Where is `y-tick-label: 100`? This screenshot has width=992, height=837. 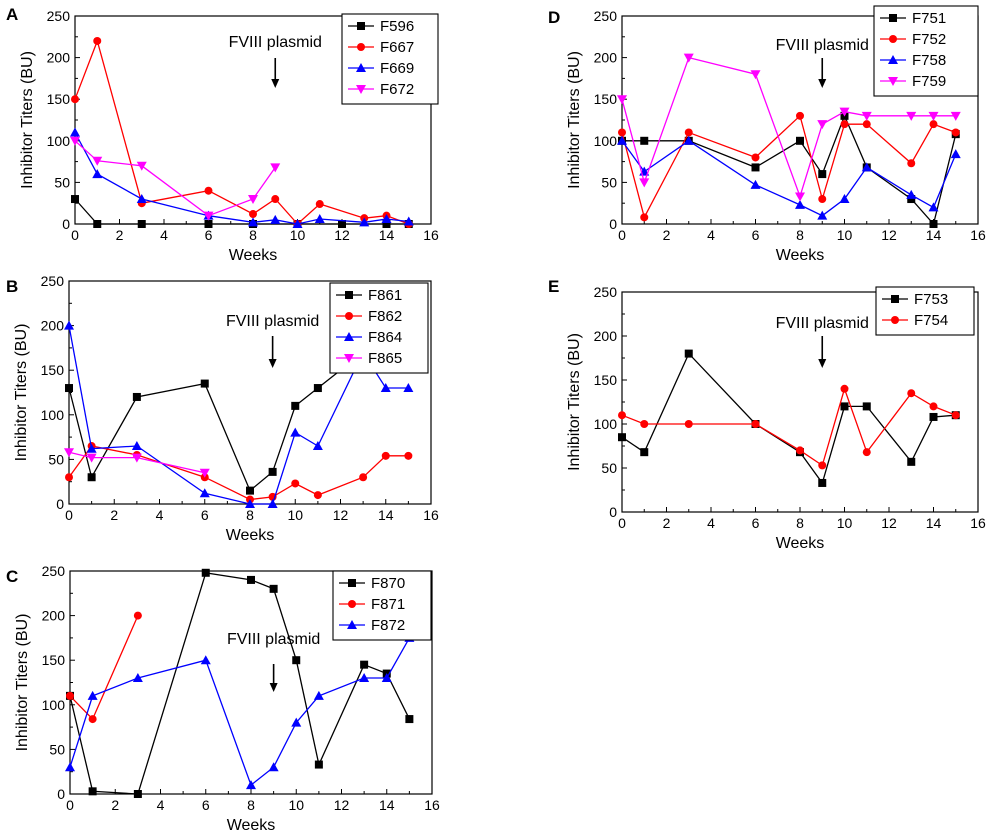
y-tick-label: 100 is located at coordinates (54, 705).